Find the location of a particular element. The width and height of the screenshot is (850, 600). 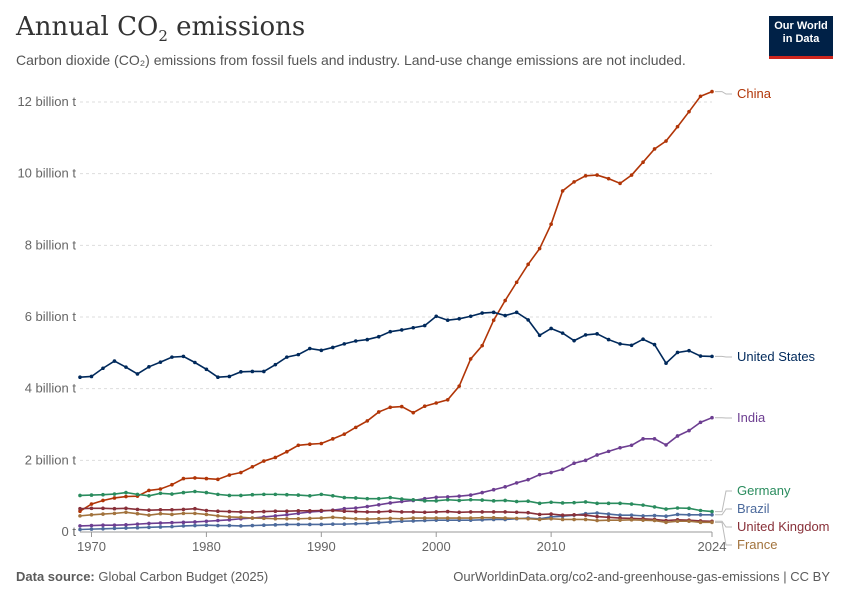

y-tick-label: 0 t is located at coordinates (69, 531).